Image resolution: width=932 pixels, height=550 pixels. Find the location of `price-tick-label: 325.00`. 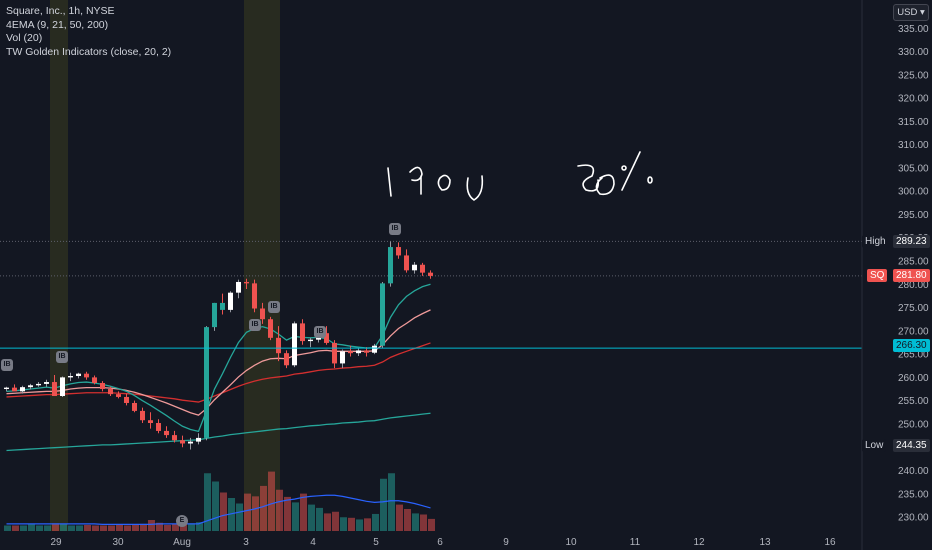

price-tick-label: 325.00 is located at coordinates (913, 75).